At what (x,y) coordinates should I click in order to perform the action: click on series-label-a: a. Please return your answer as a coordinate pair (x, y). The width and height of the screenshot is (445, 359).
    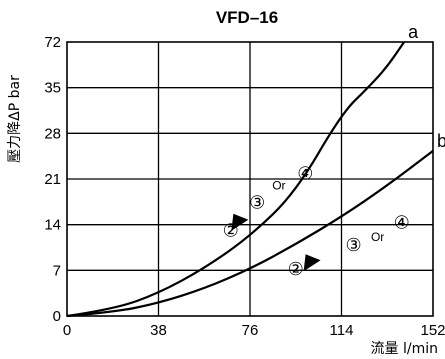
    Looking at the image, I should click on (413, 32).